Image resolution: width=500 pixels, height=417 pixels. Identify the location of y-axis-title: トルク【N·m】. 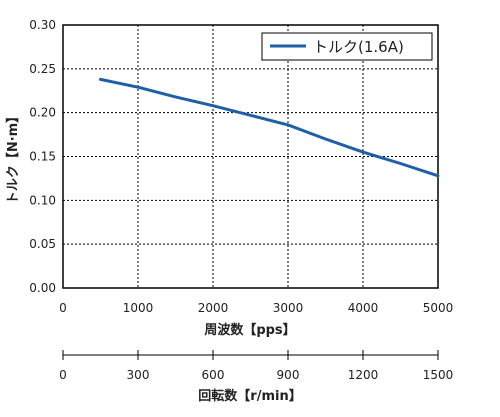
(13, 157).